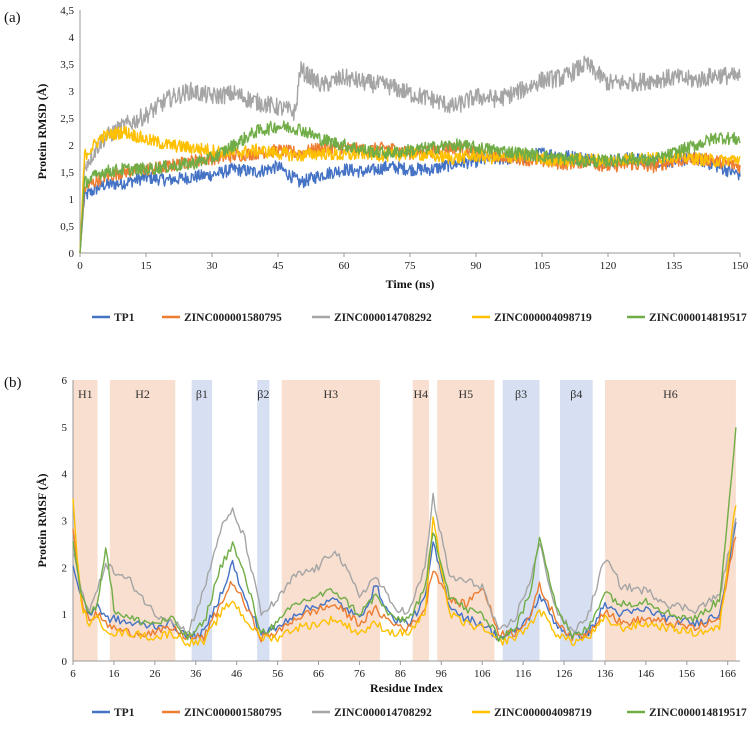 The height and width of the screenshot is (739, 754). What do you see at coordinates (42, 521) in the screenshot?
I see `panel-b-y-axis-title: Protein RMSF (Å)` at bounding box center [42, 521].